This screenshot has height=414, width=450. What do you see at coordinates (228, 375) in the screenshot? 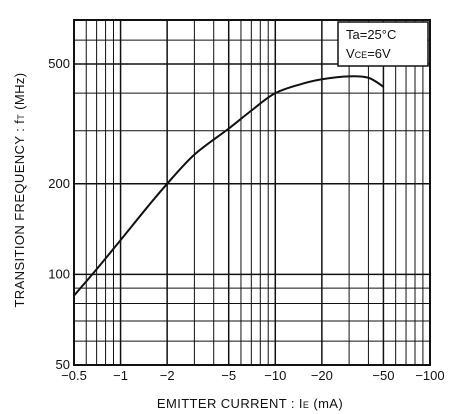
I see `x-tick-label: −5` at bounding box center [228, 375].